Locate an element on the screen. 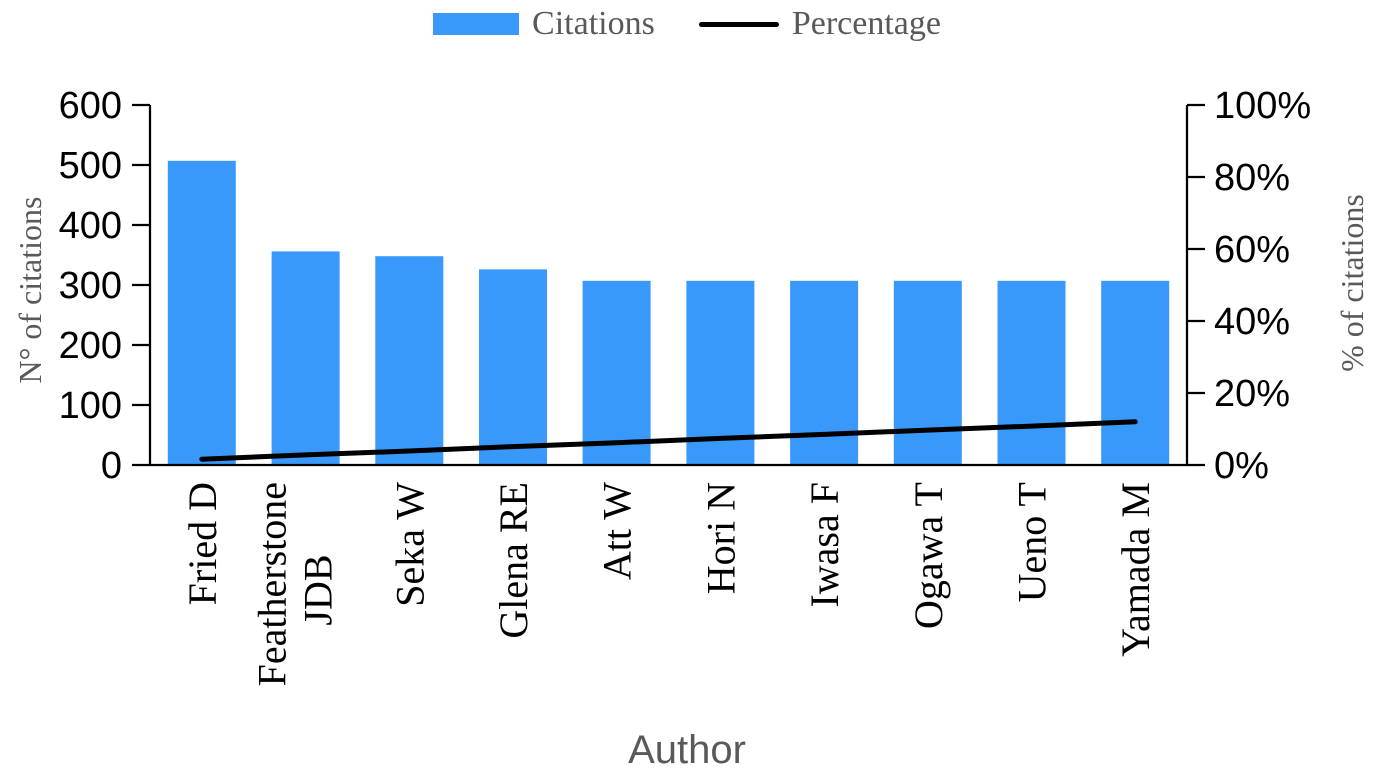 This screenshot has height=774, width=1374. category-label-line2-featherstone-jdb: JDB is located at coordinates (318, 589).